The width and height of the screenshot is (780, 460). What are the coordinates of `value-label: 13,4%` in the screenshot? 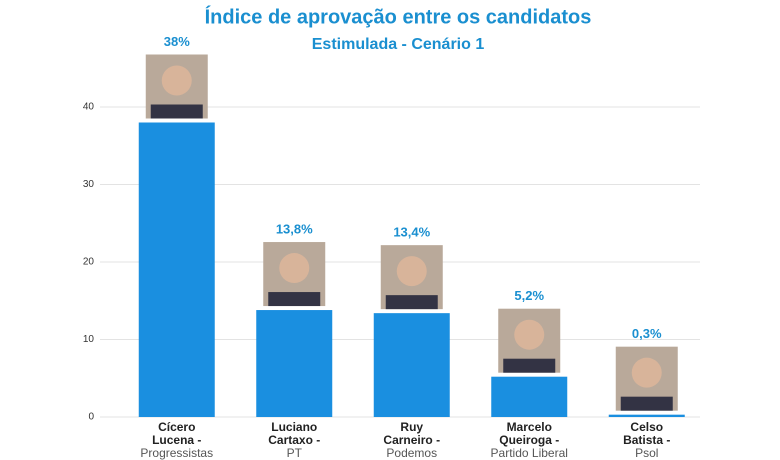 It's located at (411, 232).